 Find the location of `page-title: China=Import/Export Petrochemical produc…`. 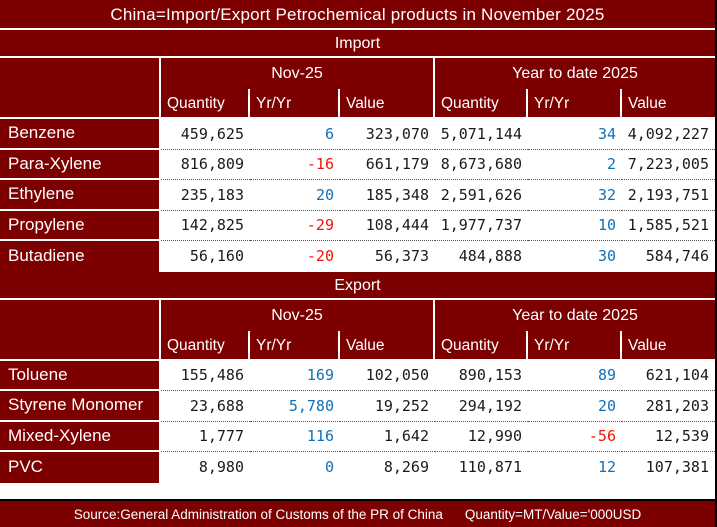

page-title: China=Import/Export Petrochemical produc… is located at coordinates (357, 15).